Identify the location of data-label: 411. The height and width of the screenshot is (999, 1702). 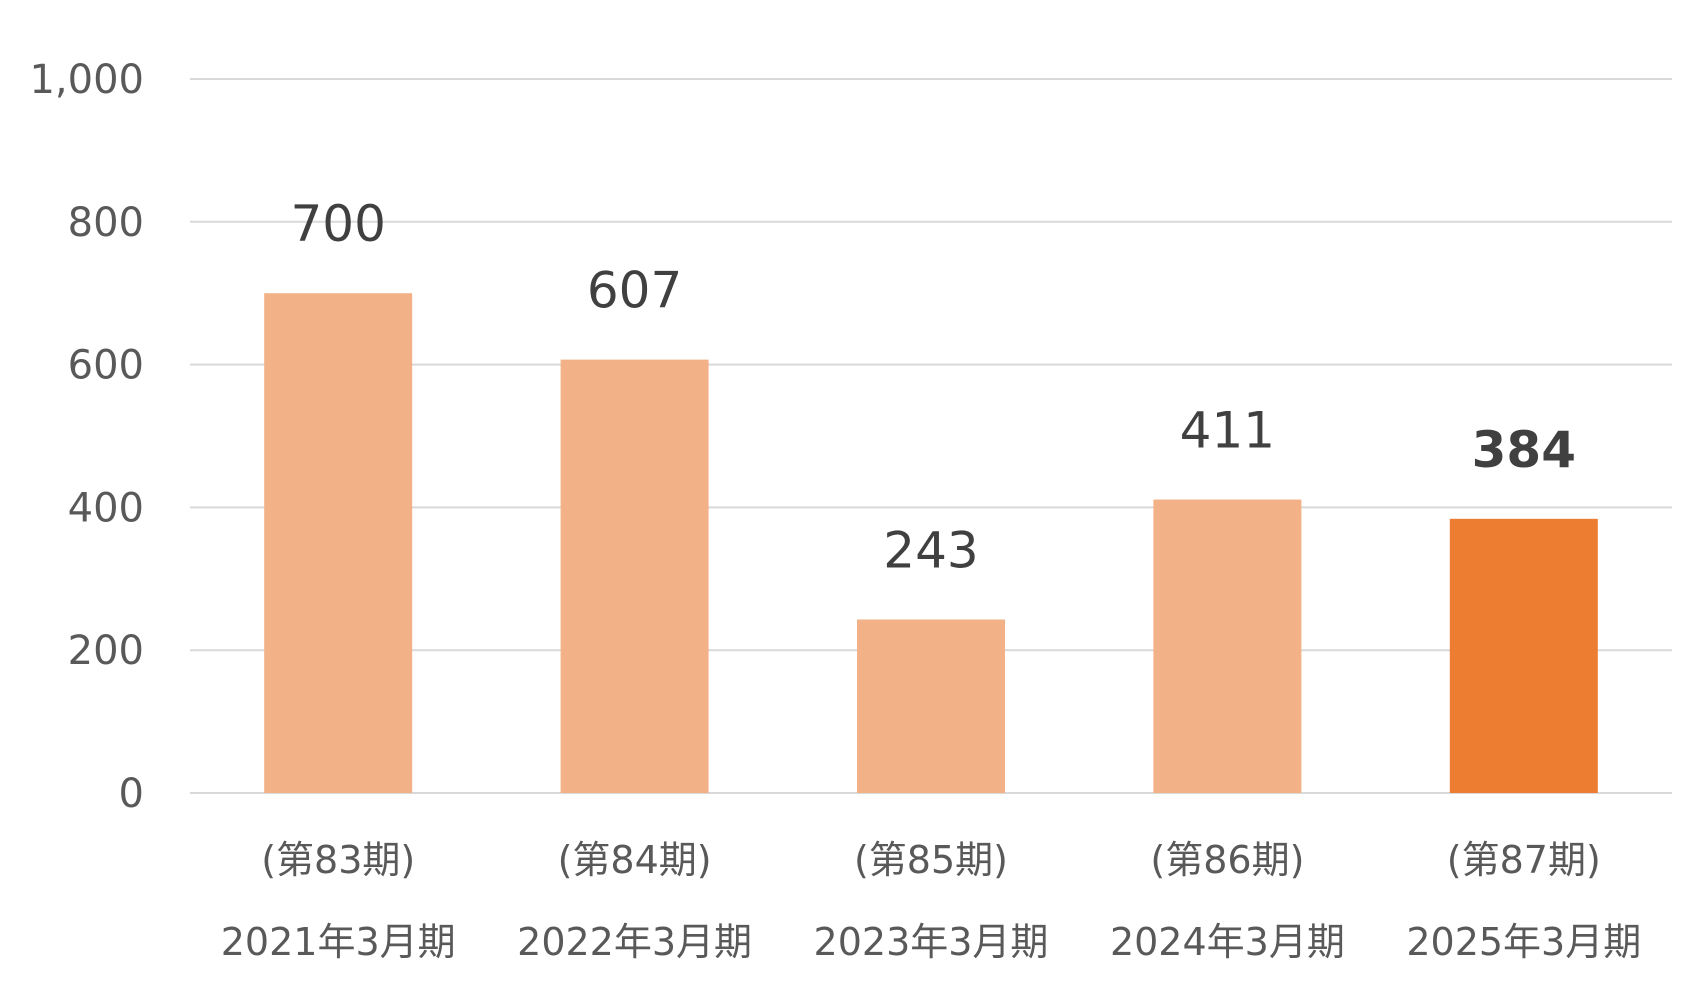
(1227, 431).